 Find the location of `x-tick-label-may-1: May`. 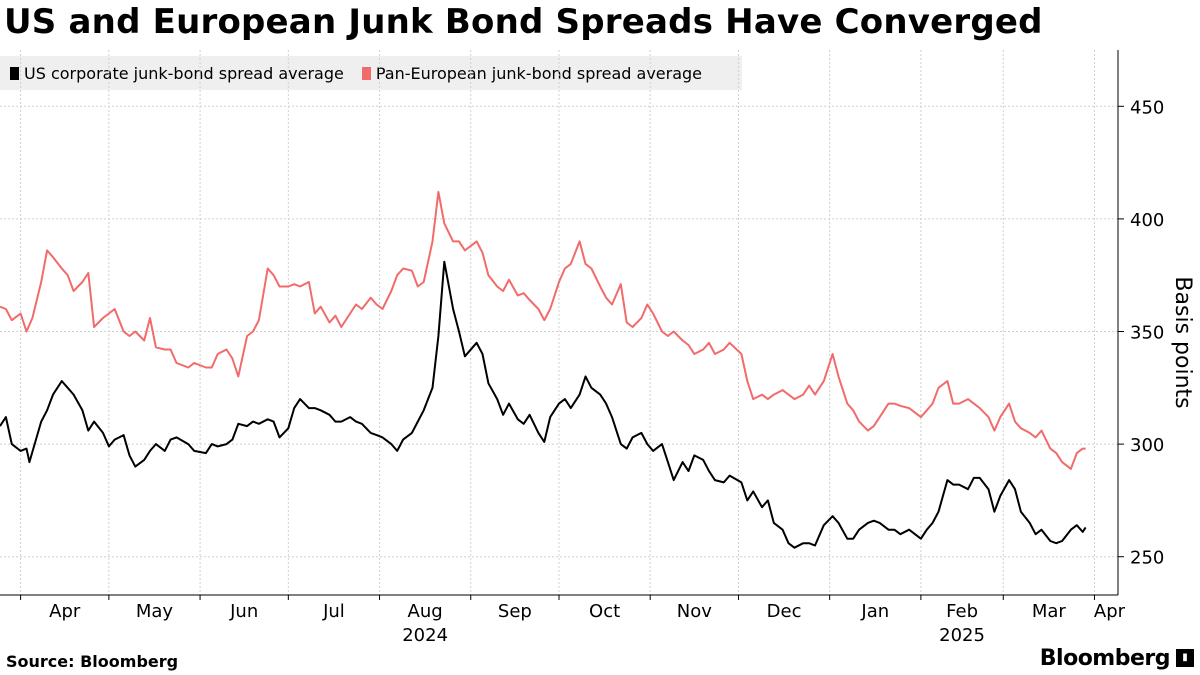

x-tick-label-may-1: May is located at coordinates (155, 611).